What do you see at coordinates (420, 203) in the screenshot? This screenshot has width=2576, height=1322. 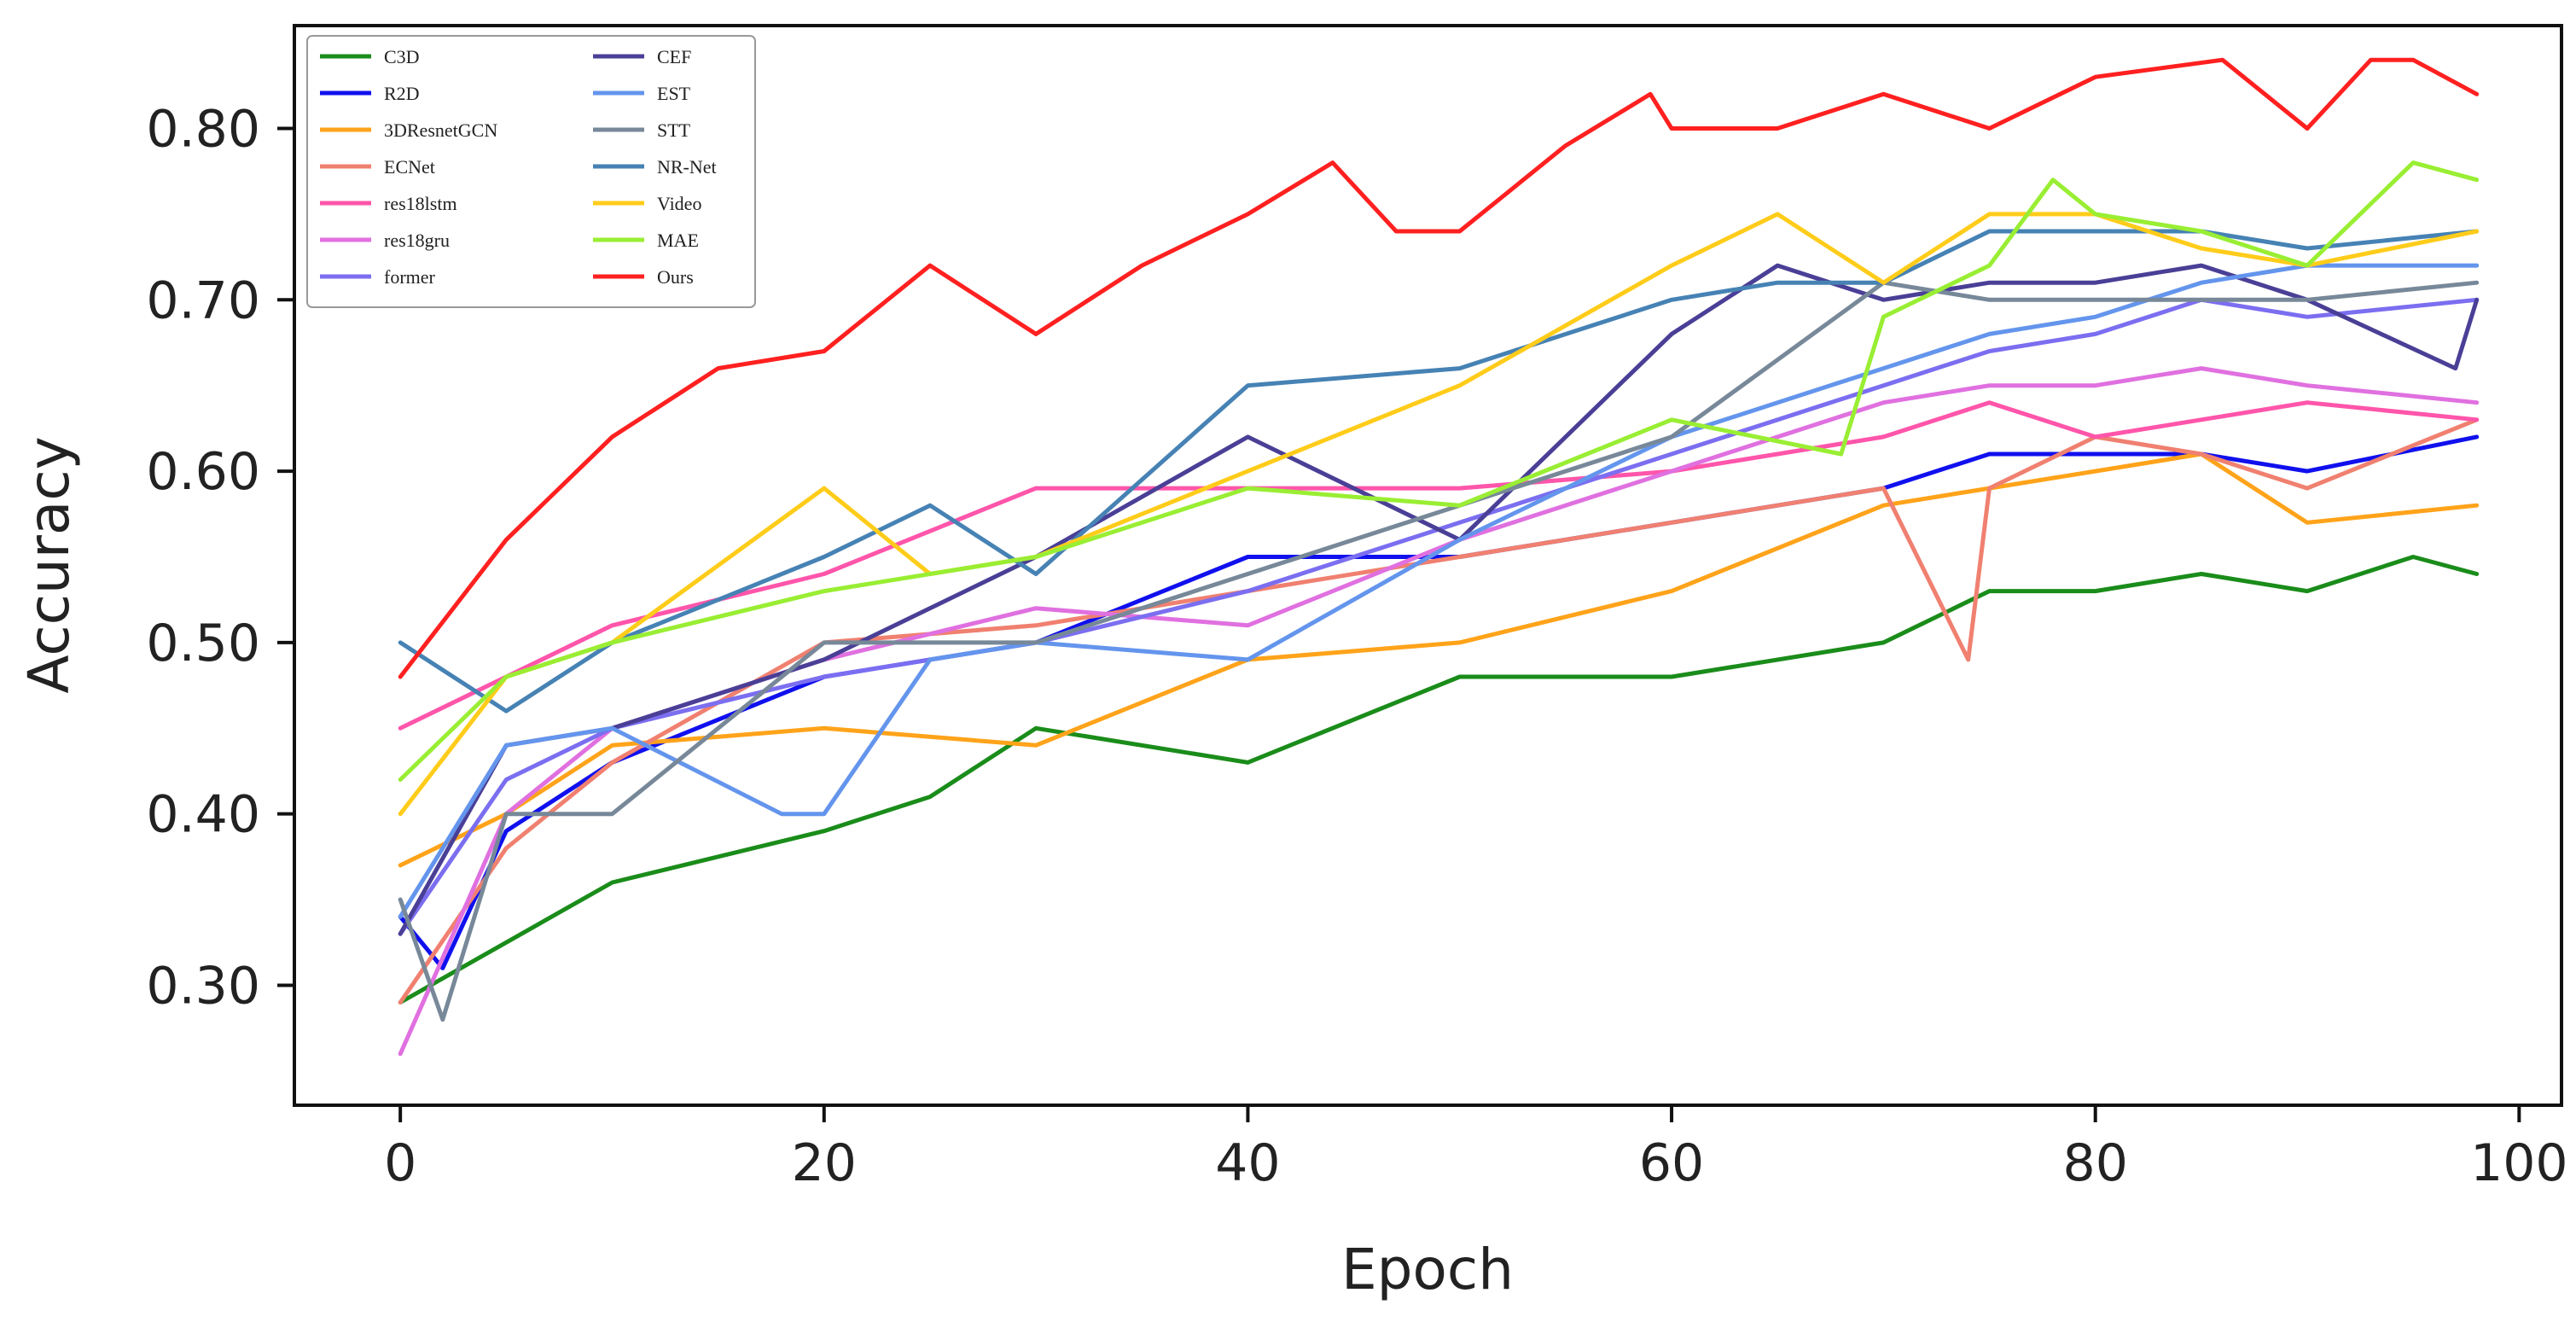 I see `legend-label: res18lstm` at bounding box center [420, 203].